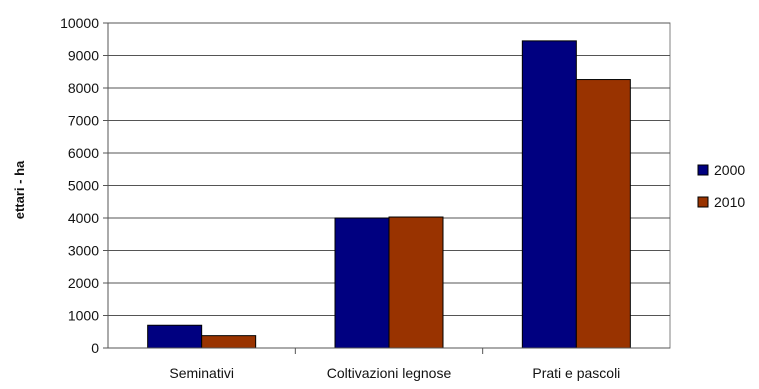 Image resolution: width=759 pixels, height=389 pixels. Describe the element at coordinates (729, 170) in the screenshot. I see `legend-label: 2000` at that location.